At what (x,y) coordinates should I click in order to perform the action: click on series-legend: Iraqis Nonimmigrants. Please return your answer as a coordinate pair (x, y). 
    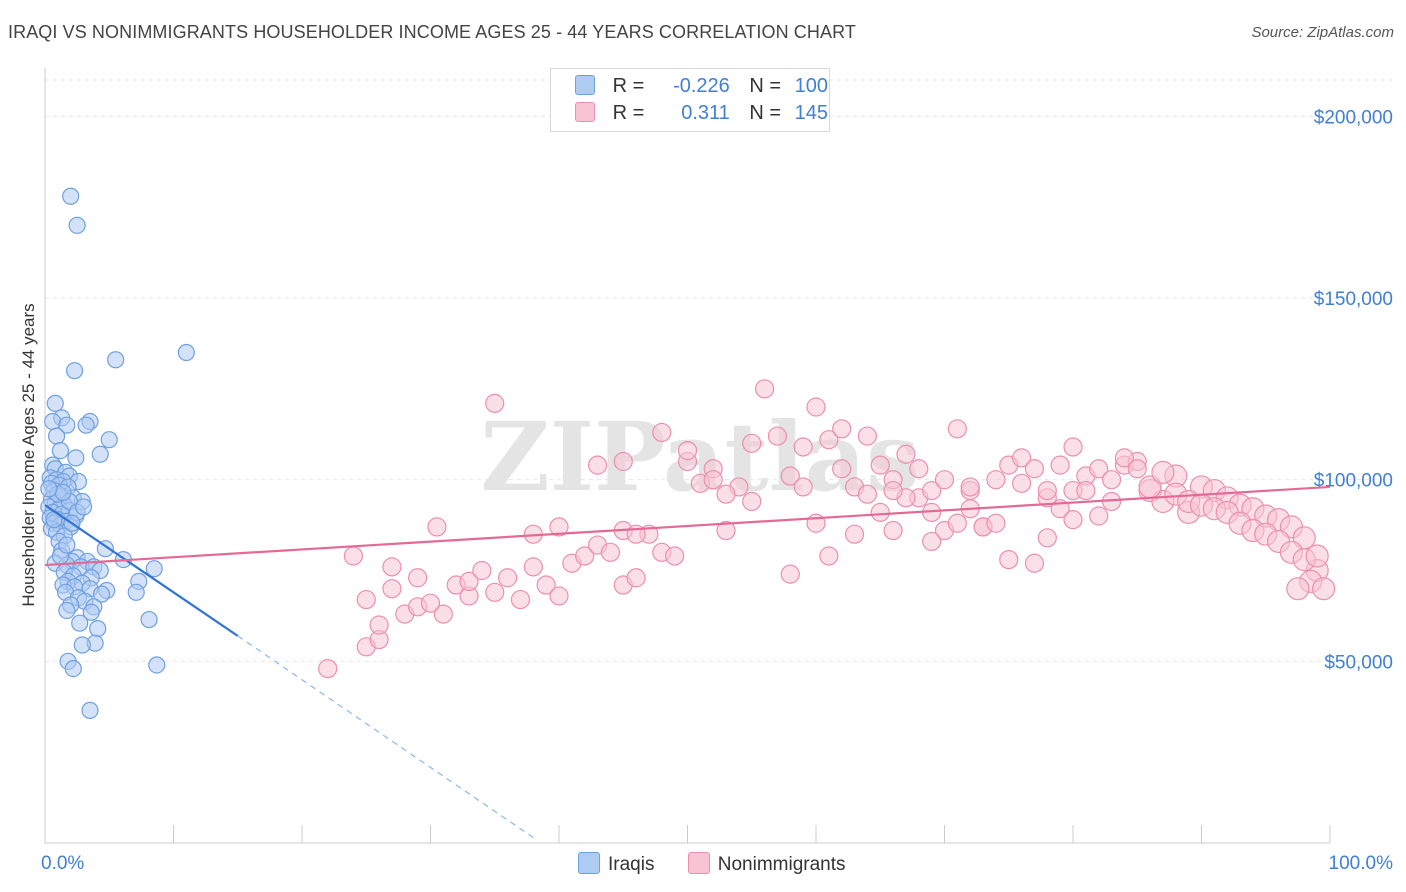
    Looking at the image, I should click on (726, 864).